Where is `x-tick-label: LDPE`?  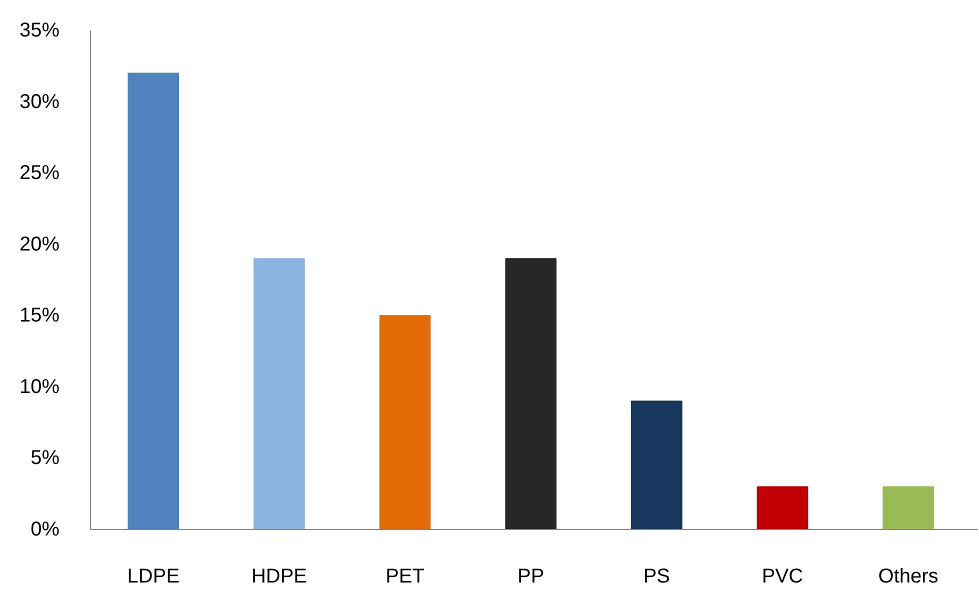 x-tick-label: LDPE is located at coordinates (153, 577).